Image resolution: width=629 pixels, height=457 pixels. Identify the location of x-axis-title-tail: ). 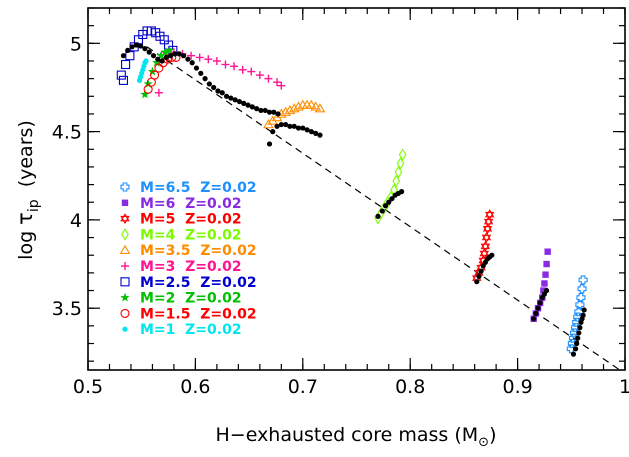
(492, 435).